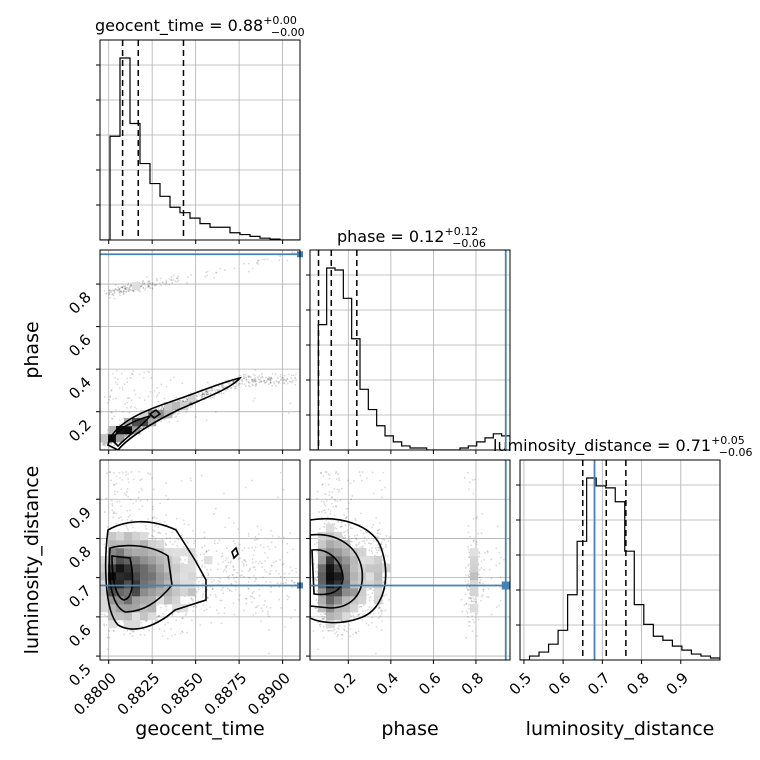  I want to click on contour-blob-geocent-phase, so click(155, 414).